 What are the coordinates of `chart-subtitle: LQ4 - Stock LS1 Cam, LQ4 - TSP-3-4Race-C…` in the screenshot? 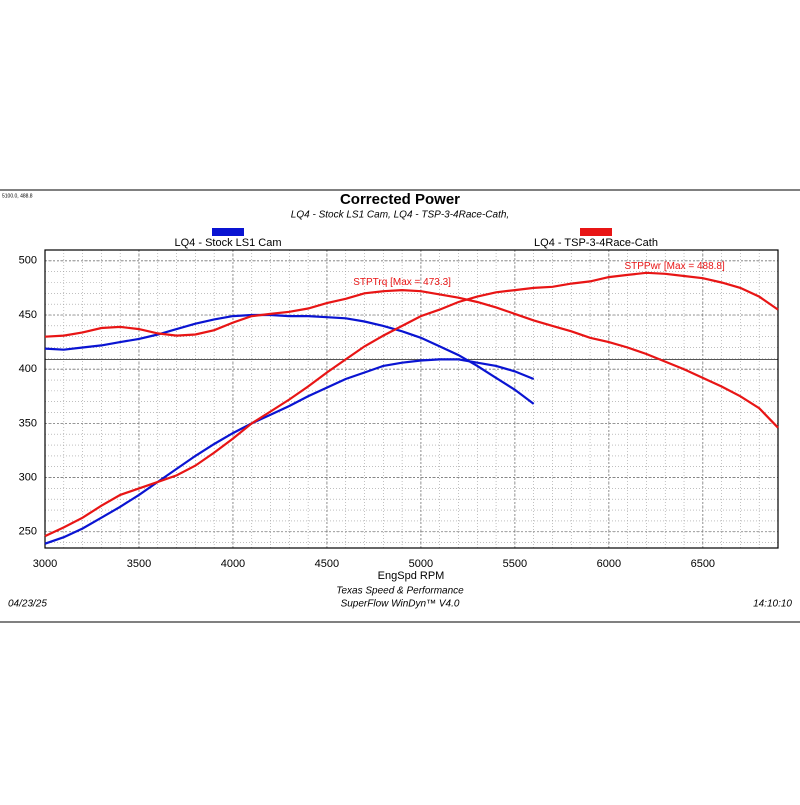 It's located at (400, 215).